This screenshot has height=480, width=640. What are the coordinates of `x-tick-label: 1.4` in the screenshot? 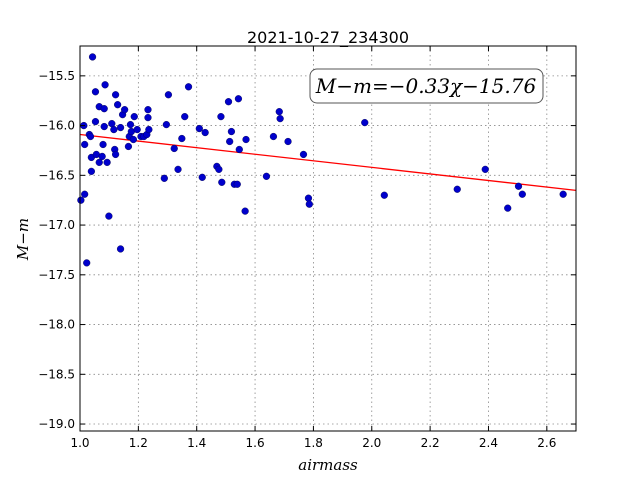 It's located at (196, 443).